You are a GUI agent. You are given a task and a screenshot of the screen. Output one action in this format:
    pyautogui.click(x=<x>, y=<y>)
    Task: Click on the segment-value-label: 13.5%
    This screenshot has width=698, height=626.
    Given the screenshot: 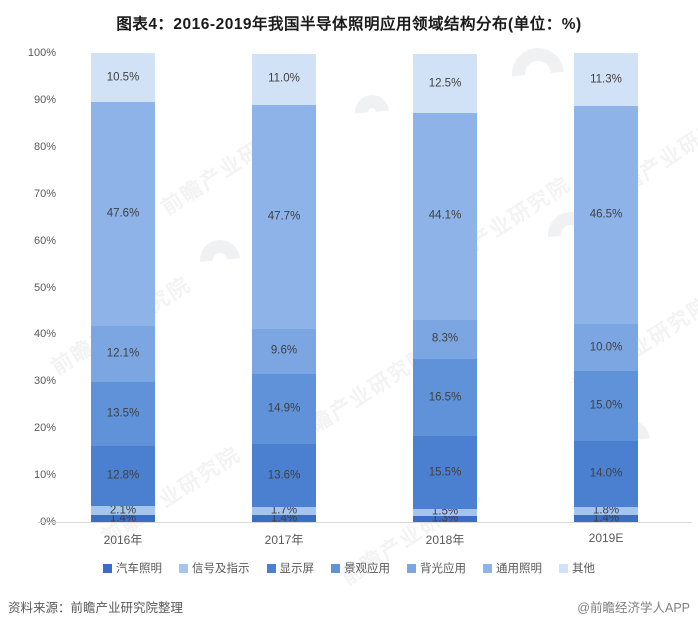 What is the action you would take?
    pyautogui.click(x=123, y=413)
    